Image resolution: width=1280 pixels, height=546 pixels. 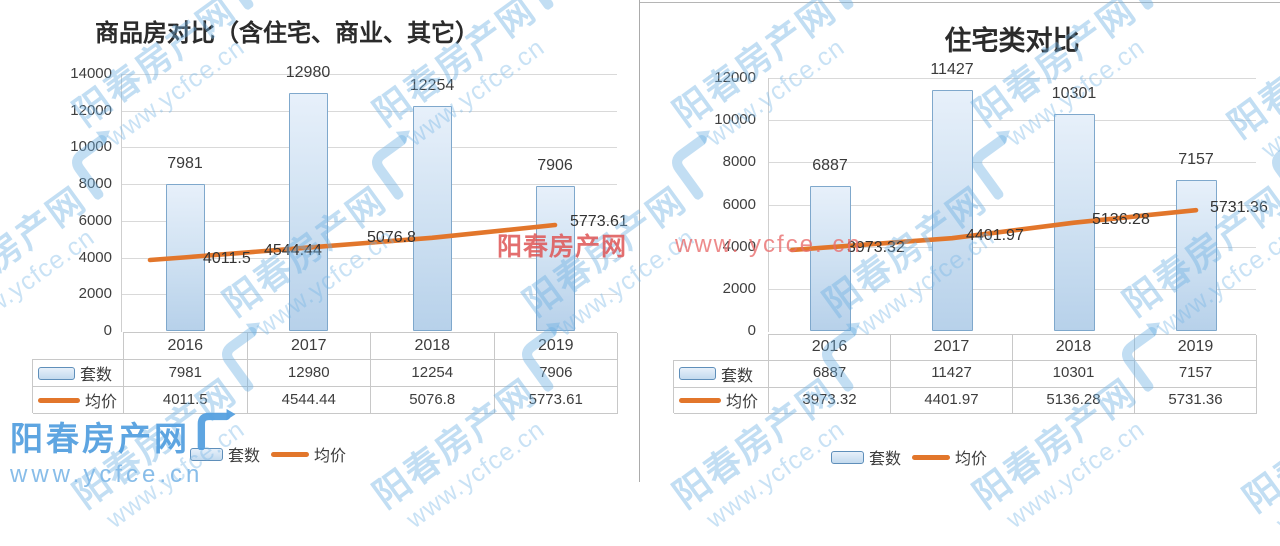 What do you see at coordinates (308, 72) in the screenshot?
I see `bar-value-label: 12980` at bounding box center [308, 72].